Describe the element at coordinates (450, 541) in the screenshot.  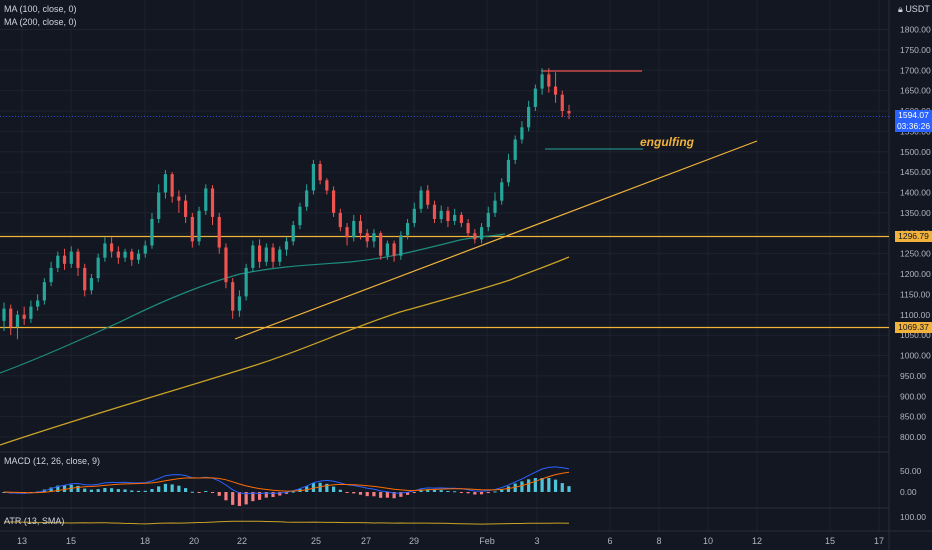
I see `time-axis: 13 15 18 20 22 25 27 29 Feb 3 6 8 10 12 15 17` at that location.